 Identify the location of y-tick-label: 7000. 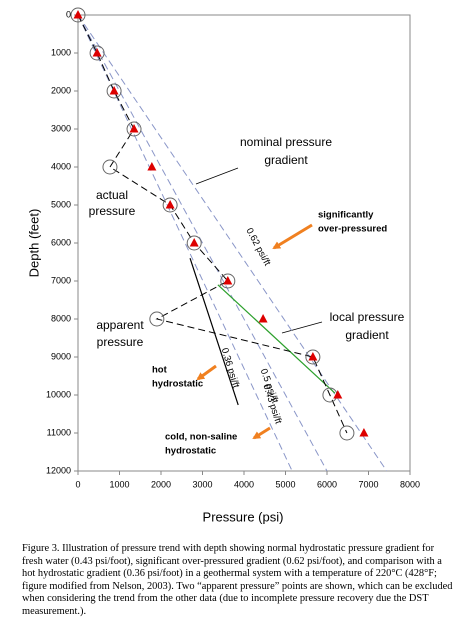
(61, 280).